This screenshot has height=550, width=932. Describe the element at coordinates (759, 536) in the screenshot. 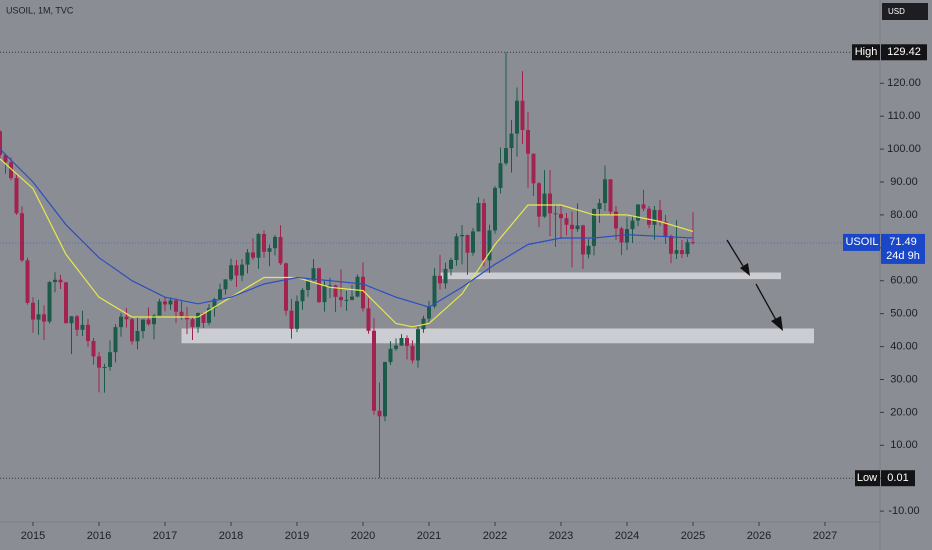

I see `x-tick-label: 2026` at that location.